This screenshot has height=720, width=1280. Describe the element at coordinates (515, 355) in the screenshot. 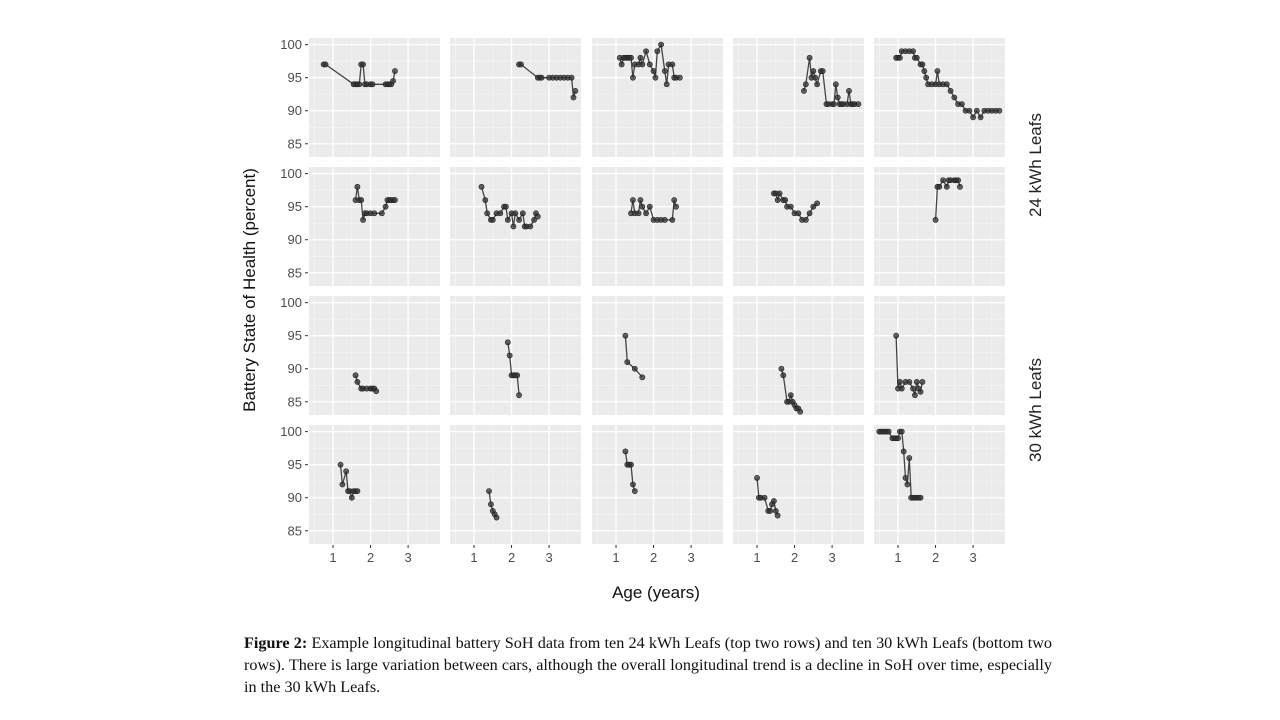

I see `panel-r3-c2` at that location.